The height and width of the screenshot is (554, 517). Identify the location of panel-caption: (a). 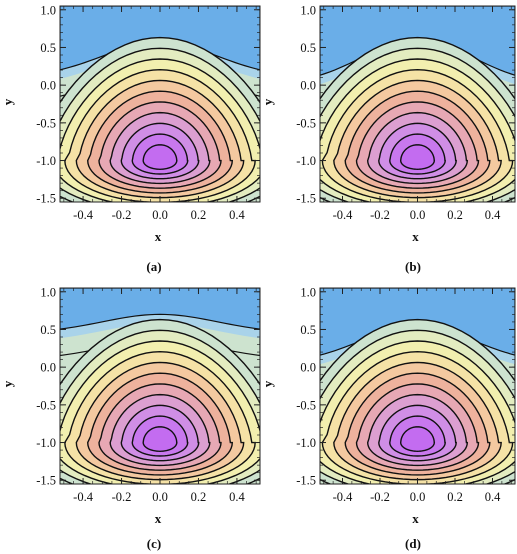
(153, 266).